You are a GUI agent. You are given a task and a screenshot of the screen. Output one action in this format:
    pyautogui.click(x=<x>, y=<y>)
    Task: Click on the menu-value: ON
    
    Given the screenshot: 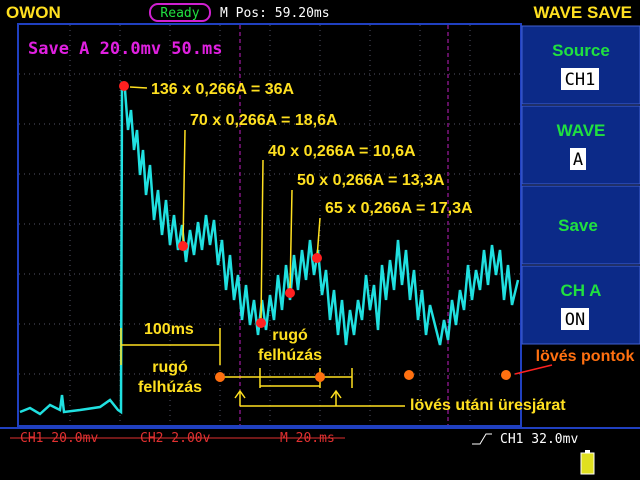 What is the action you would take?
    pyautogui.click(x=575, y=320)
    